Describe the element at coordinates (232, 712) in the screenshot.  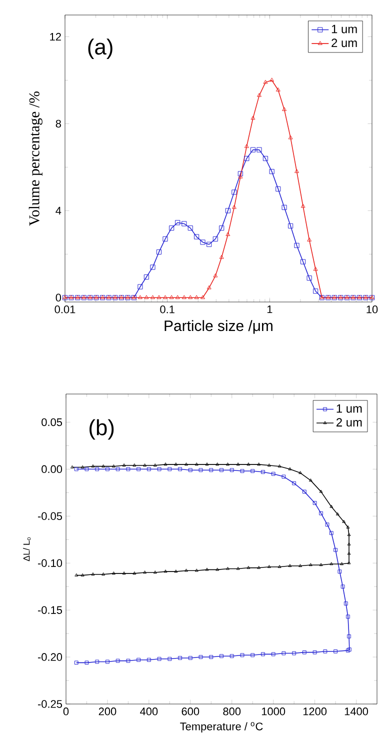
I see `x-tick-label: 800` at that location.